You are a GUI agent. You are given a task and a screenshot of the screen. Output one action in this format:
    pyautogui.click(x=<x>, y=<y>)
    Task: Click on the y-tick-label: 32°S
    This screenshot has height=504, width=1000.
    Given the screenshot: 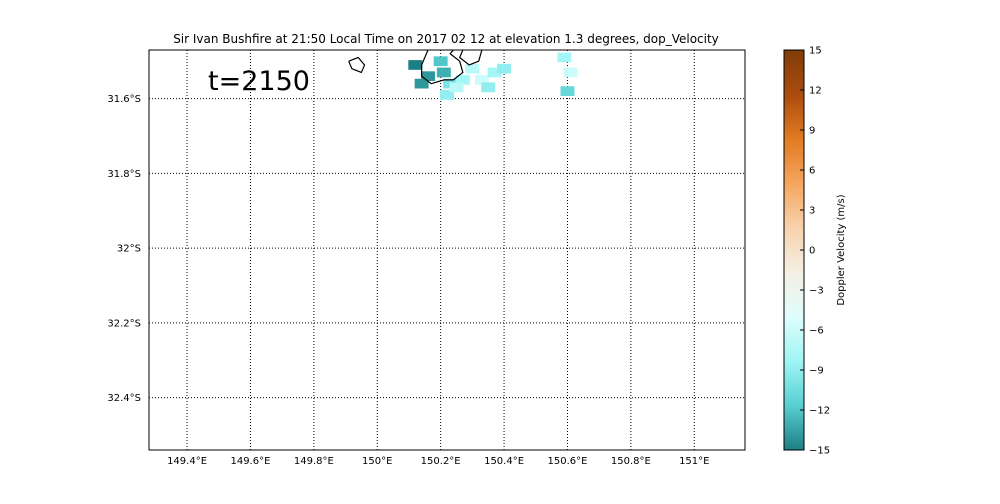 What is the action you would take?
    pyautogui.click(x=129, y=249)
    